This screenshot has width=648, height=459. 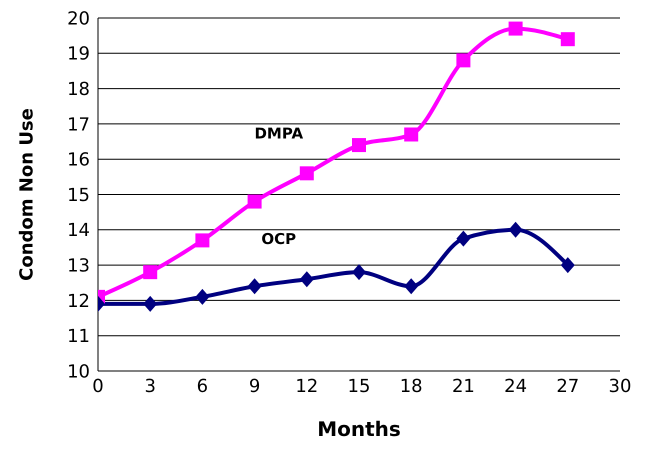 I want to click on x-tick-label: 27, so click(x=568, y=386).